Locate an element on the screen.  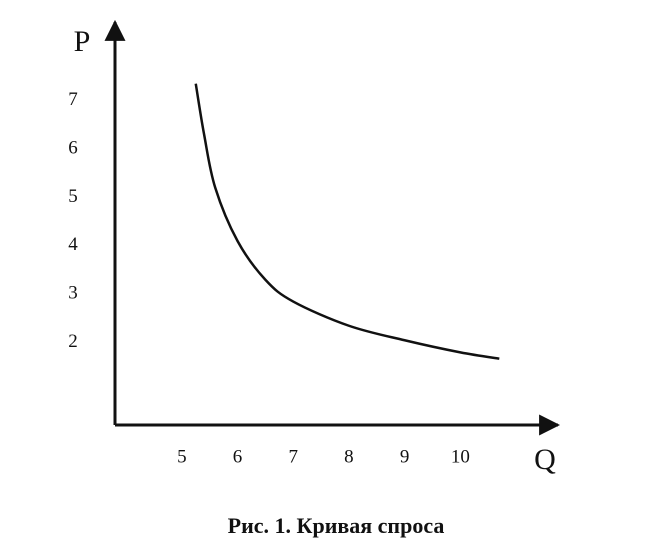
chart-title: Рис. 1. Кривая спроса is located at coordinates (336, 525).